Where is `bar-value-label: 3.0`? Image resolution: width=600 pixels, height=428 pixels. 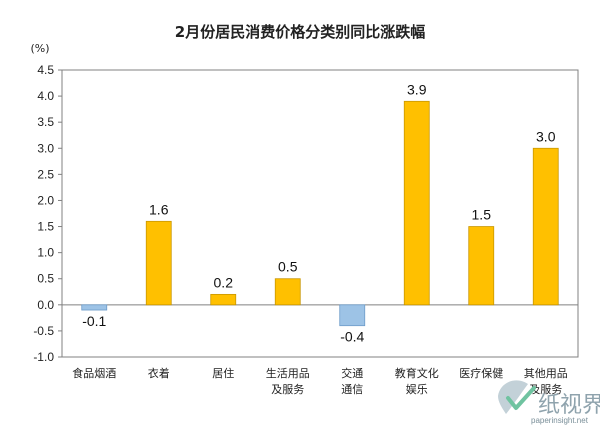 bar-value-label: 3.0 is located at coordinates (546, 136).